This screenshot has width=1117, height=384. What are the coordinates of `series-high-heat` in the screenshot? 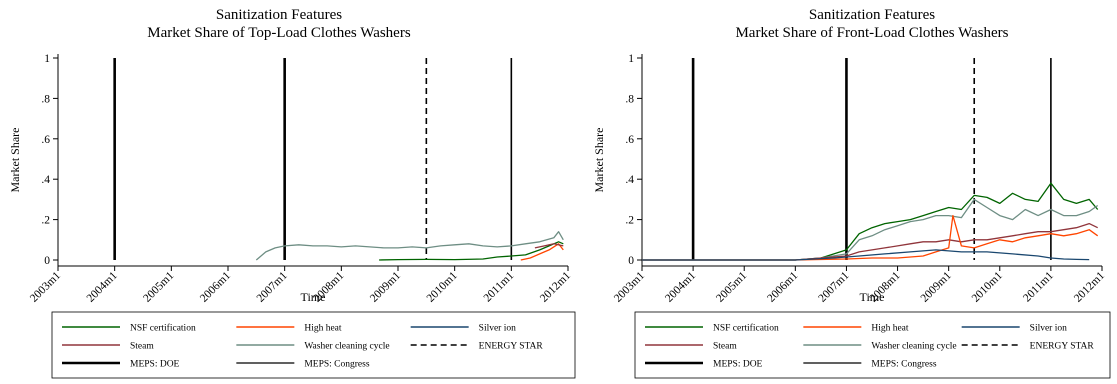 It's located at (870, 237).